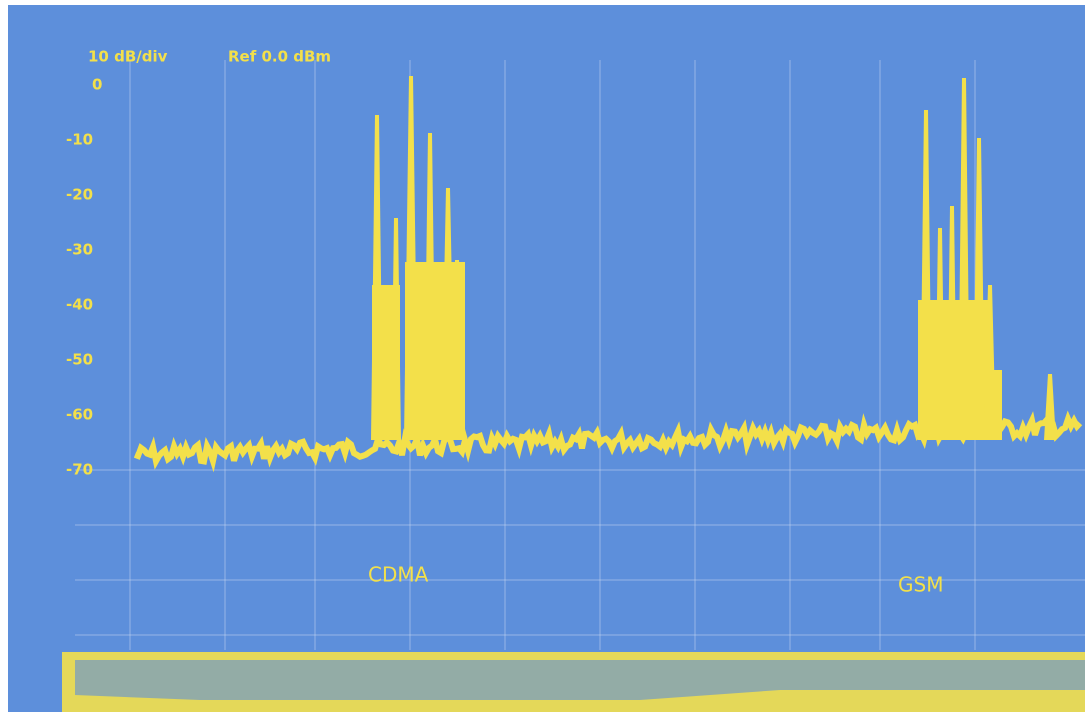 This screenshot has height=721, width=1091. Describe the element at coordinates (580, 680) in the screenshot. I see `status-bar-shade` at that location.